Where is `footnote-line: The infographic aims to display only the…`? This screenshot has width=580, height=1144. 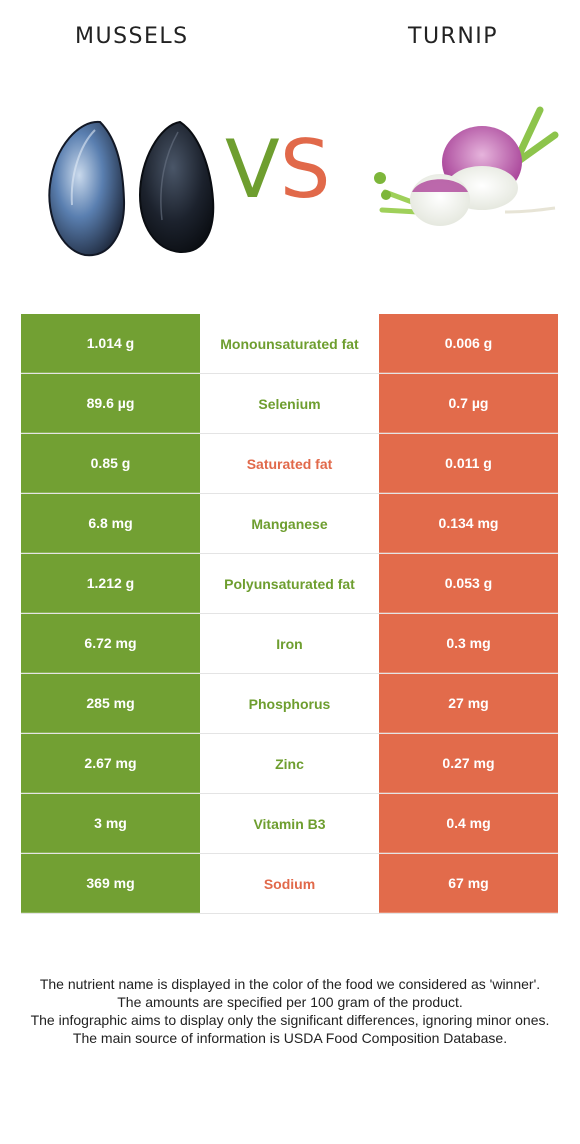 footnote-line: The infographic aims to display only the… is located at coordinates (290, 1020).